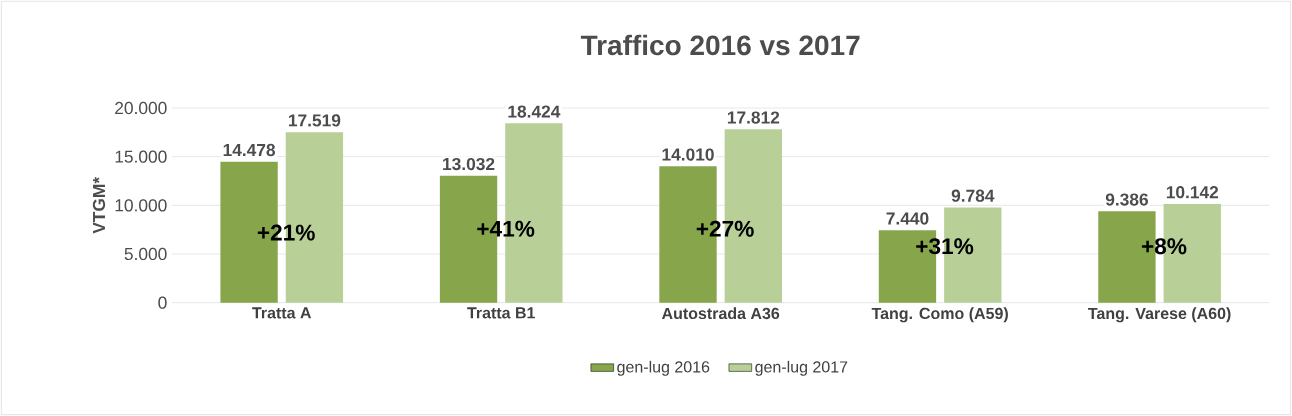  I want to click on annotation: +21%, so click(286, 232).